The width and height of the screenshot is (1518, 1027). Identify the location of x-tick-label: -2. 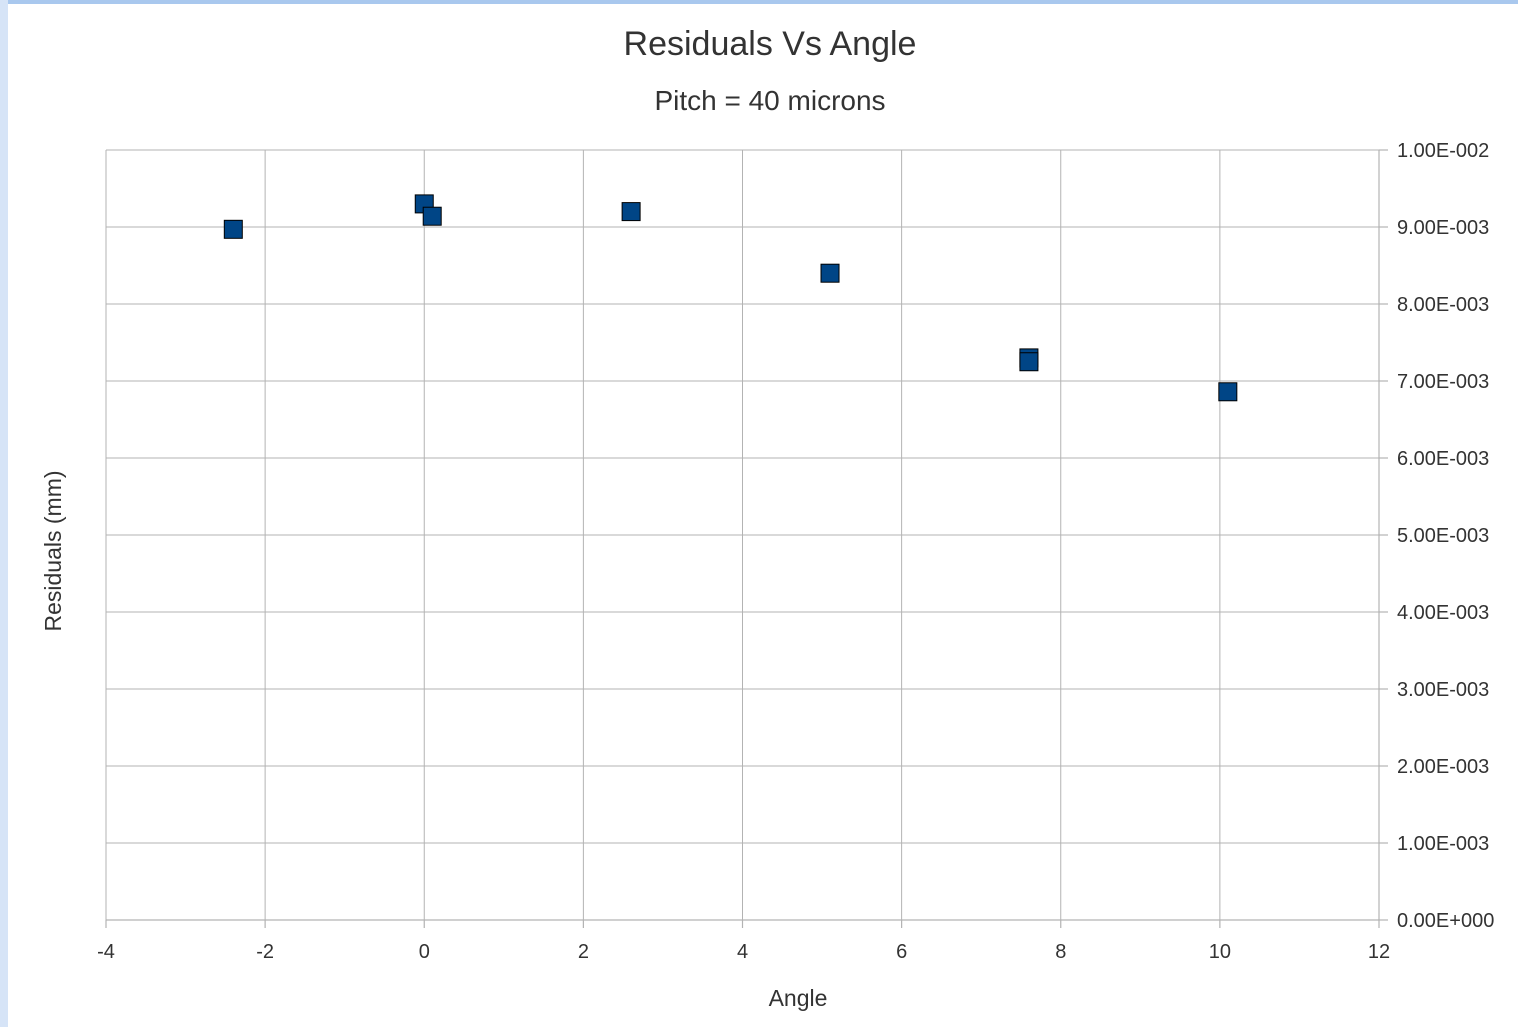
(265, 952).